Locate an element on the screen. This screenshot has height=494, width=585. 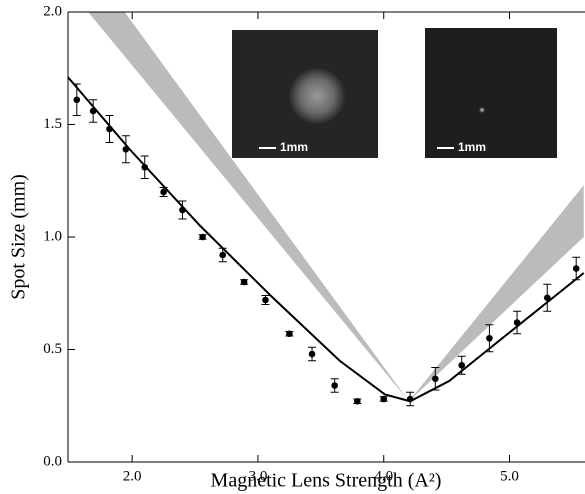
inset-right: 1mm is located at coordinates (491, 93).